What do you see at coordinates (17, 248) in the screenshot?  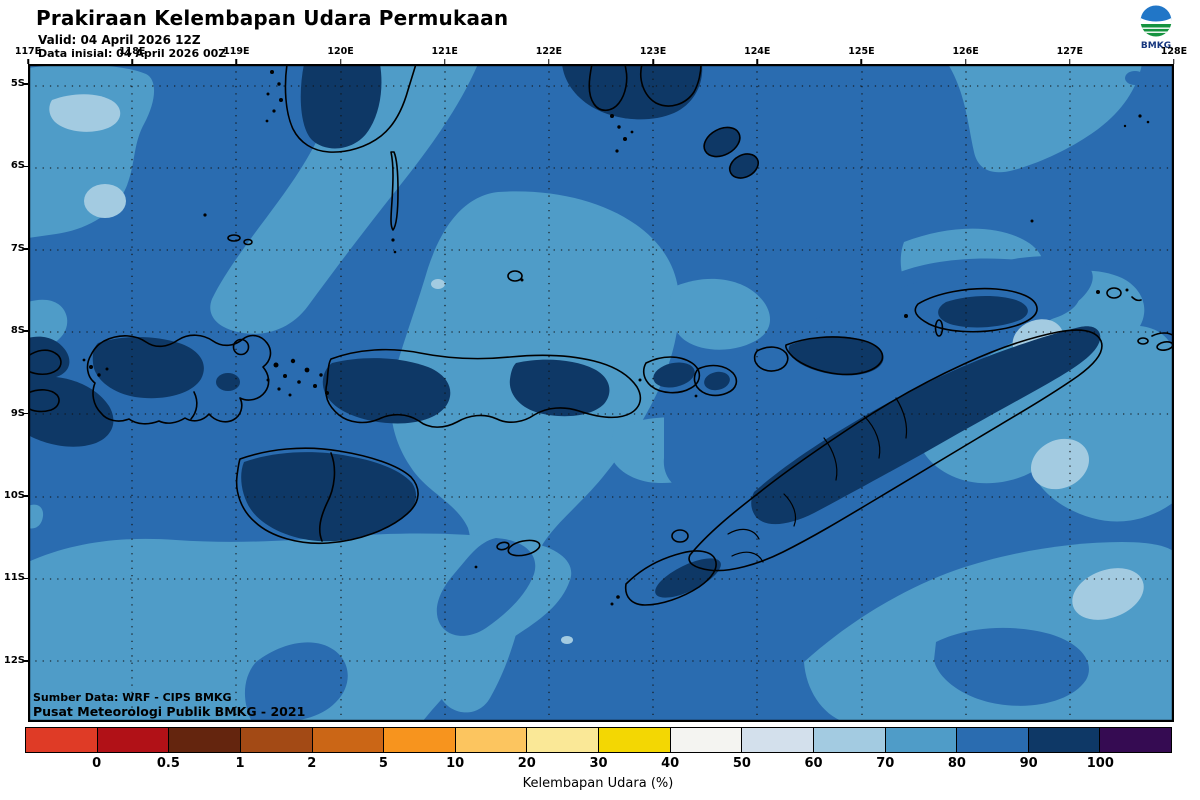 I see `lat-label: 7S` at bounding box center [17, 248].